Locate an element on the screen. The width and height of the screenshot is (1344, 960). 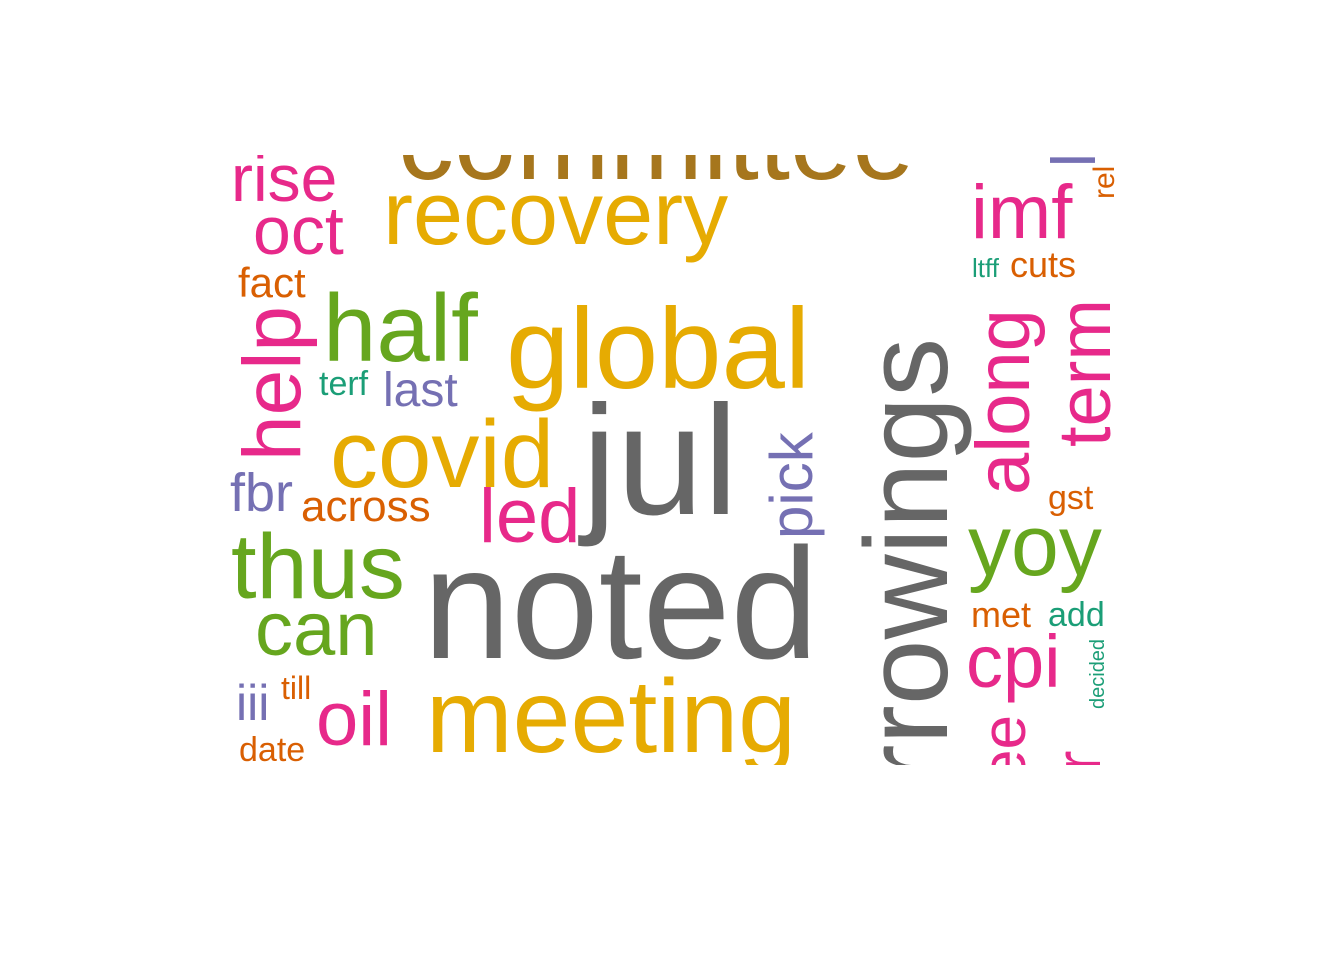
word-date: date is located at coordinates (272, 748).